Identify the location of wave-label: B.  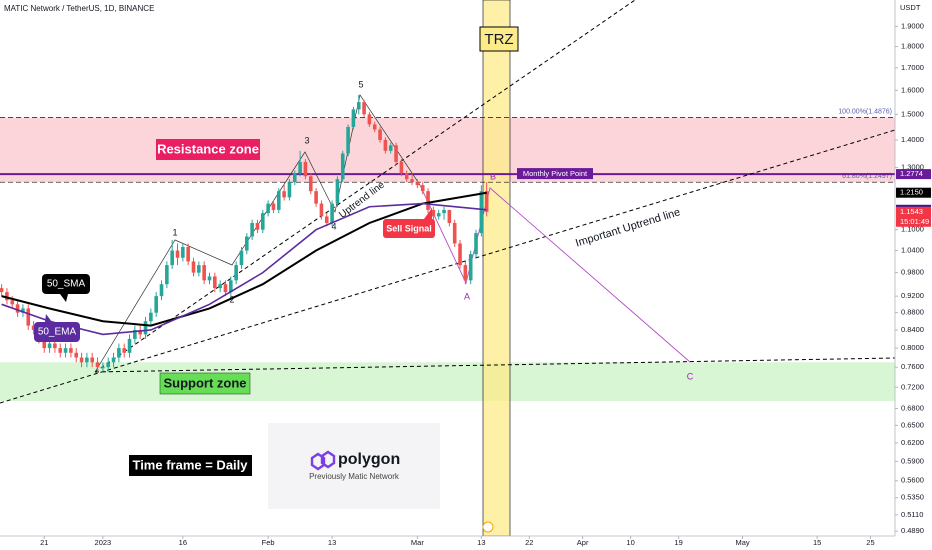
(493, 176).